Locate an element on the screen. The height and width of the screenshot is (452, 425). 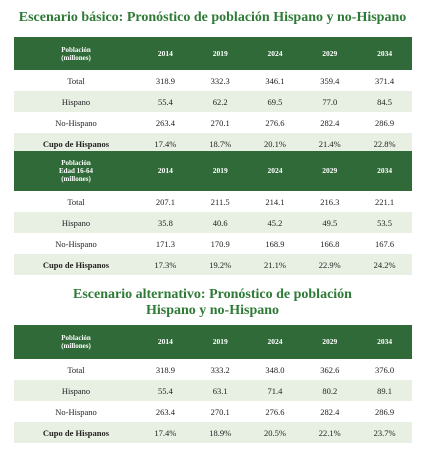
cell-value: 376.0 is located at coordinates (385, 369).